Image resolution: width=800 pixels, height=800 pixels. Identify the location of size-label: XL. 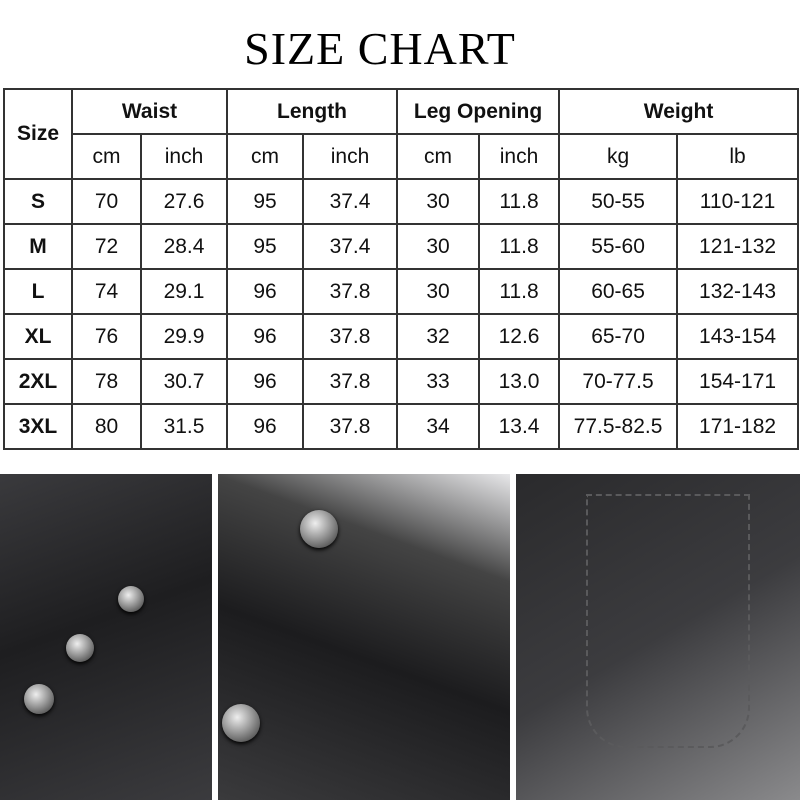
(38, 336).